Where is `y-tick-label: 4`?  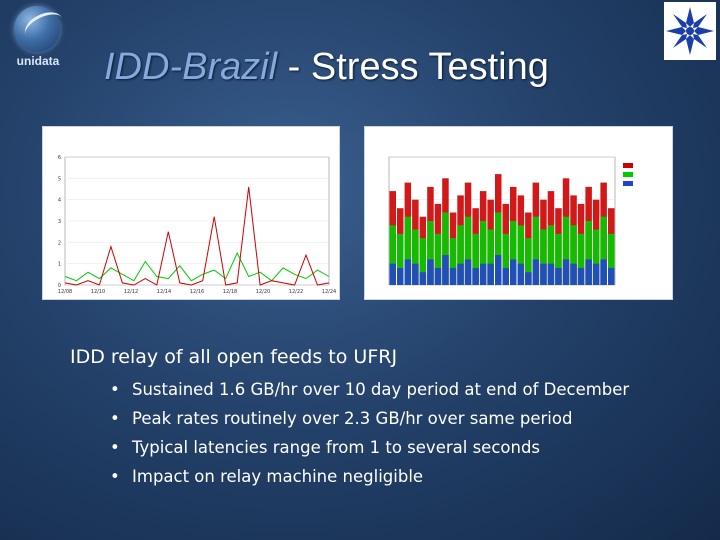
y-tick-label: 4 is located at coordinates (59, 201).